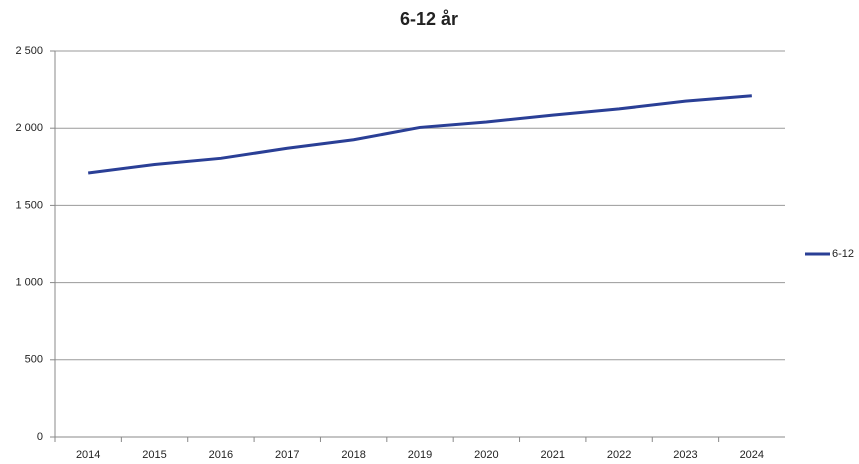 This screenshot has width=859, height=464. Describe the element at coordinates (843, 254) in the screenshot. I see `legend-label: 6-12` at that location.